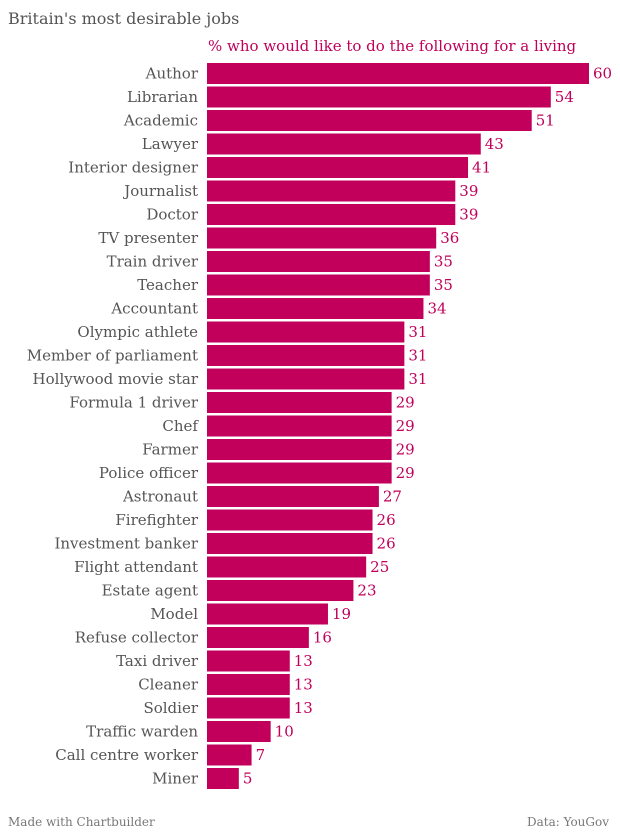 This screenshot has width=620, height=832. What do you see at coordinates (239, 731) in the screenshot?
I see `bar-traffic-warden` at bounding box center [239, 731].